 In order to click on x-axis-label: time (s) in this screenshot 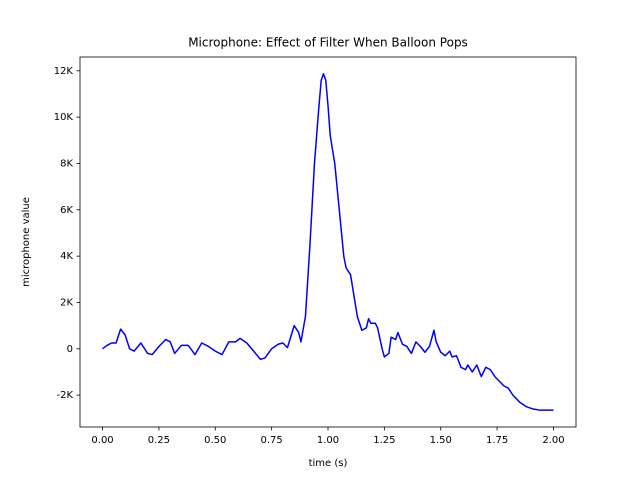, I will do `click(328, 463)`.